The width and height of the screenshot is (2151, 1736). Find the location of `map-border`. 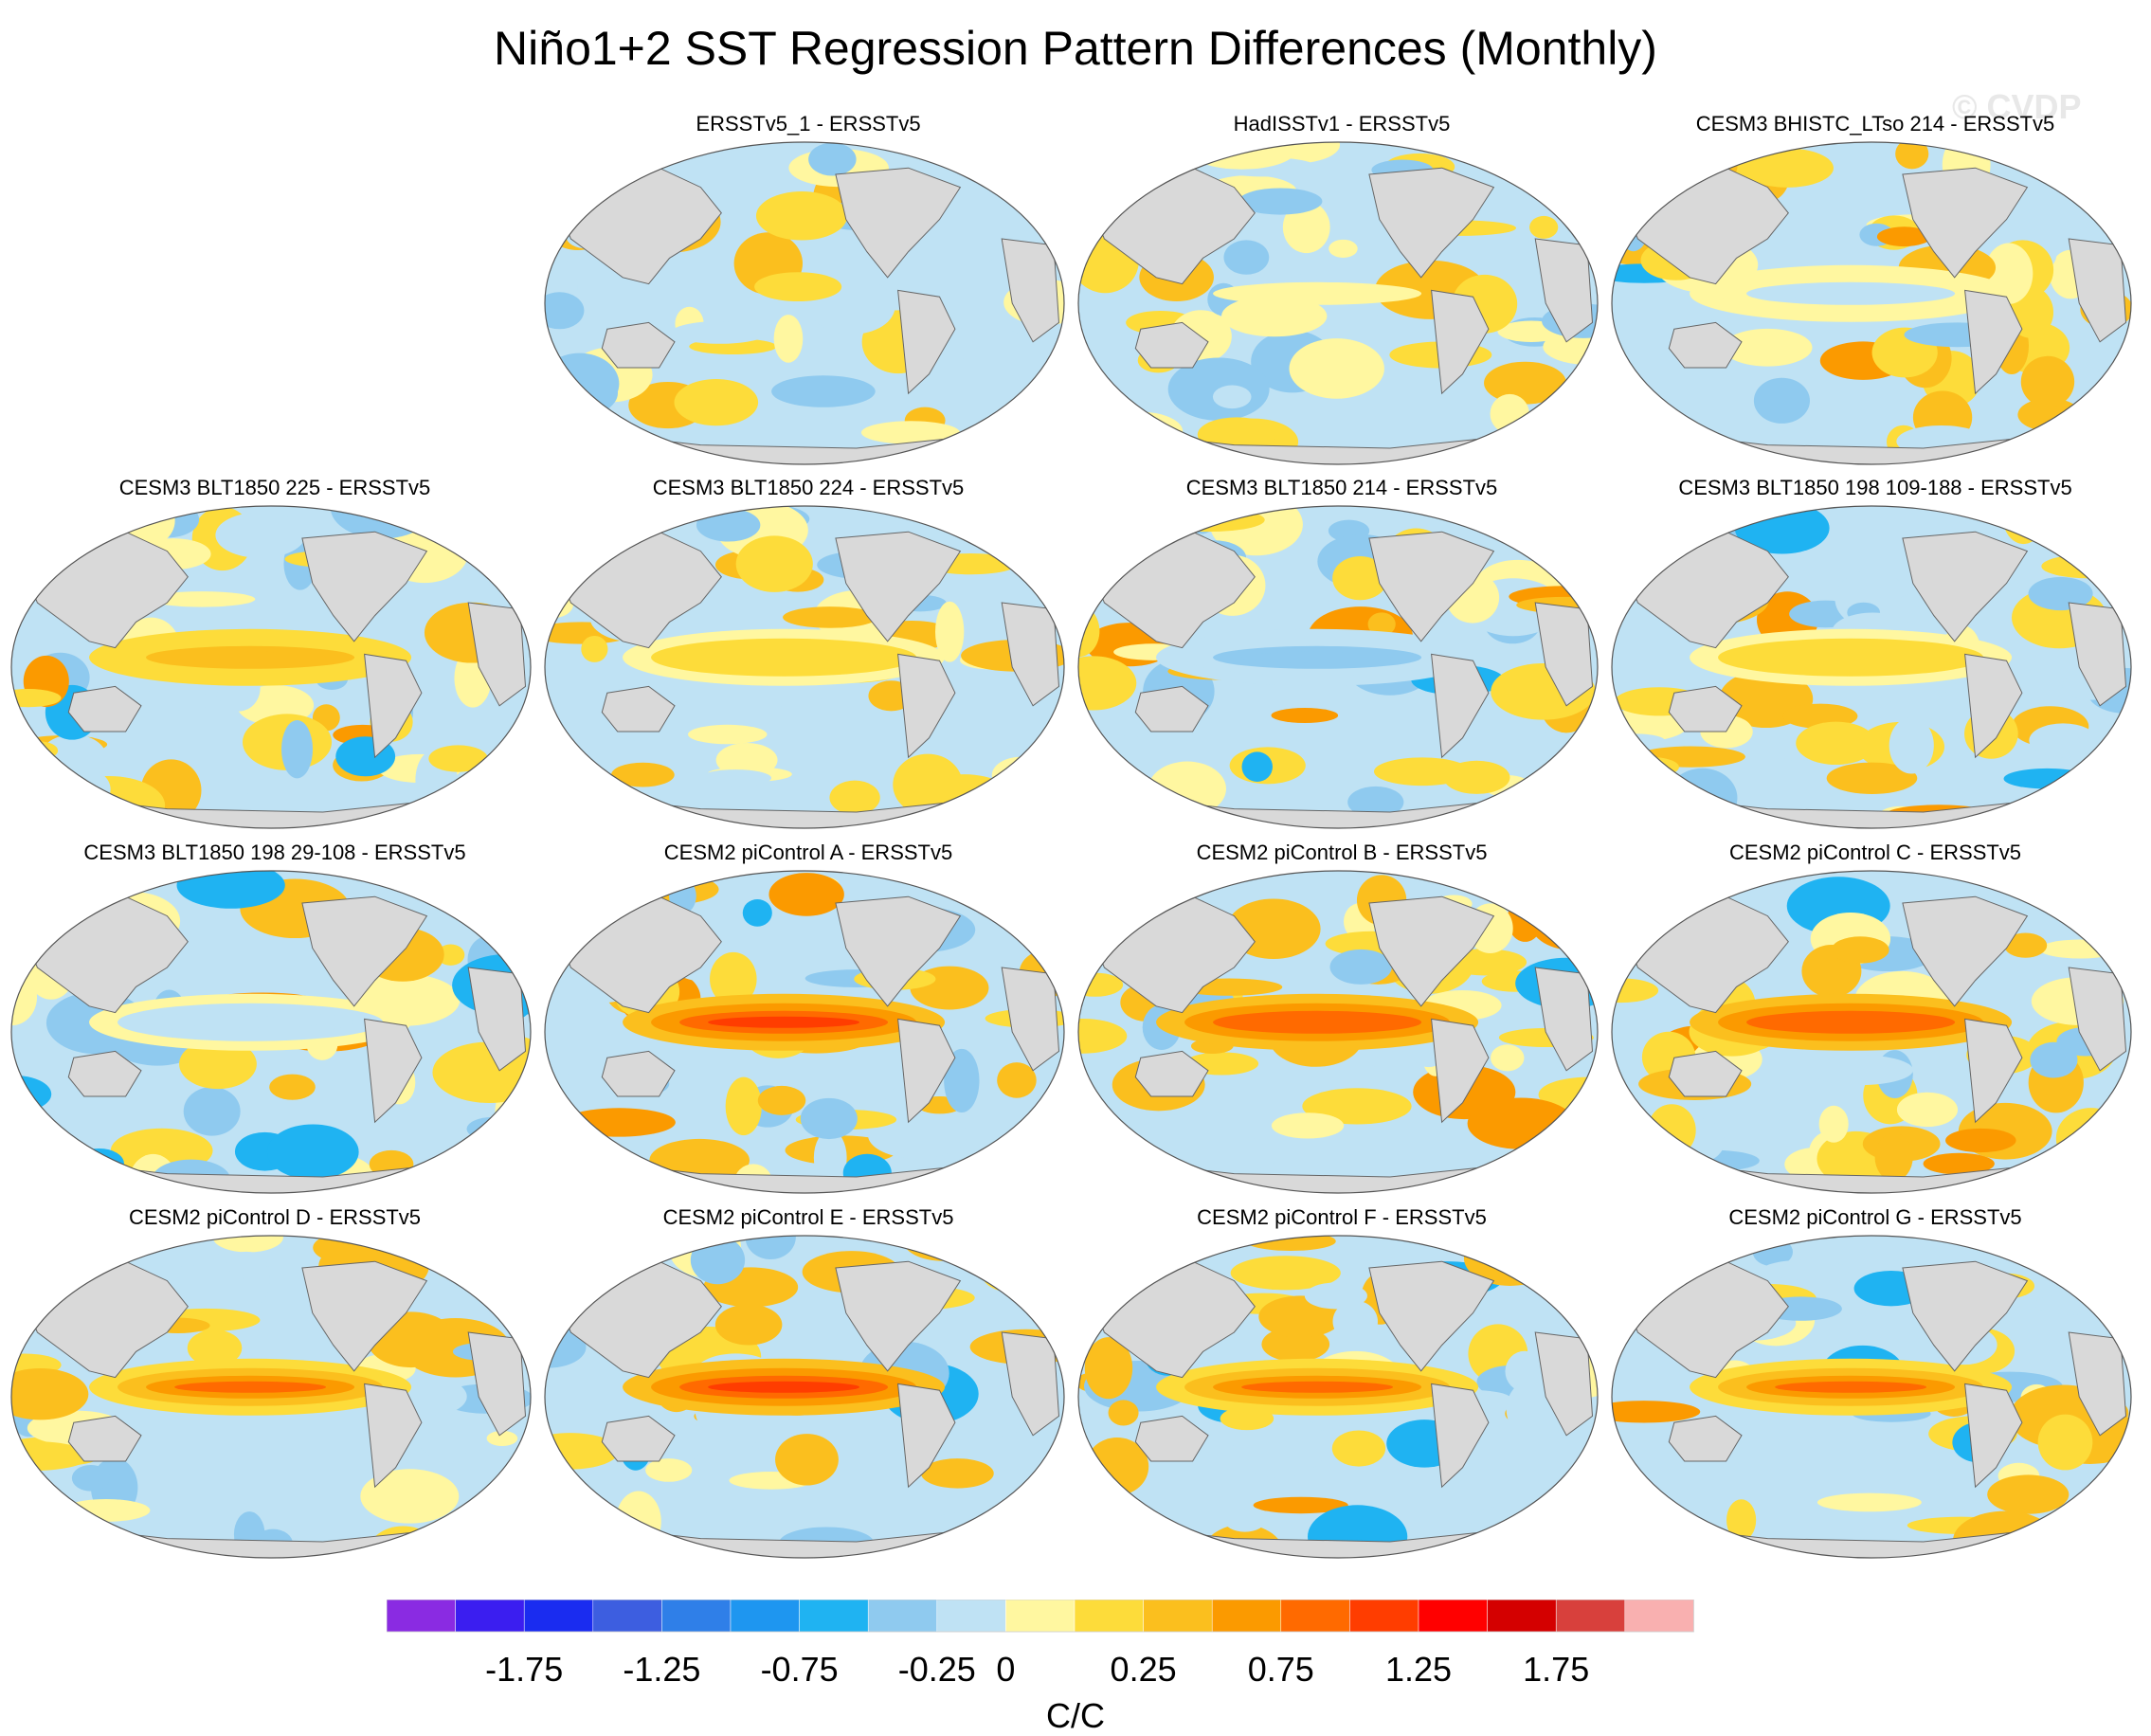

map-border is located at coordinates (271, 667).